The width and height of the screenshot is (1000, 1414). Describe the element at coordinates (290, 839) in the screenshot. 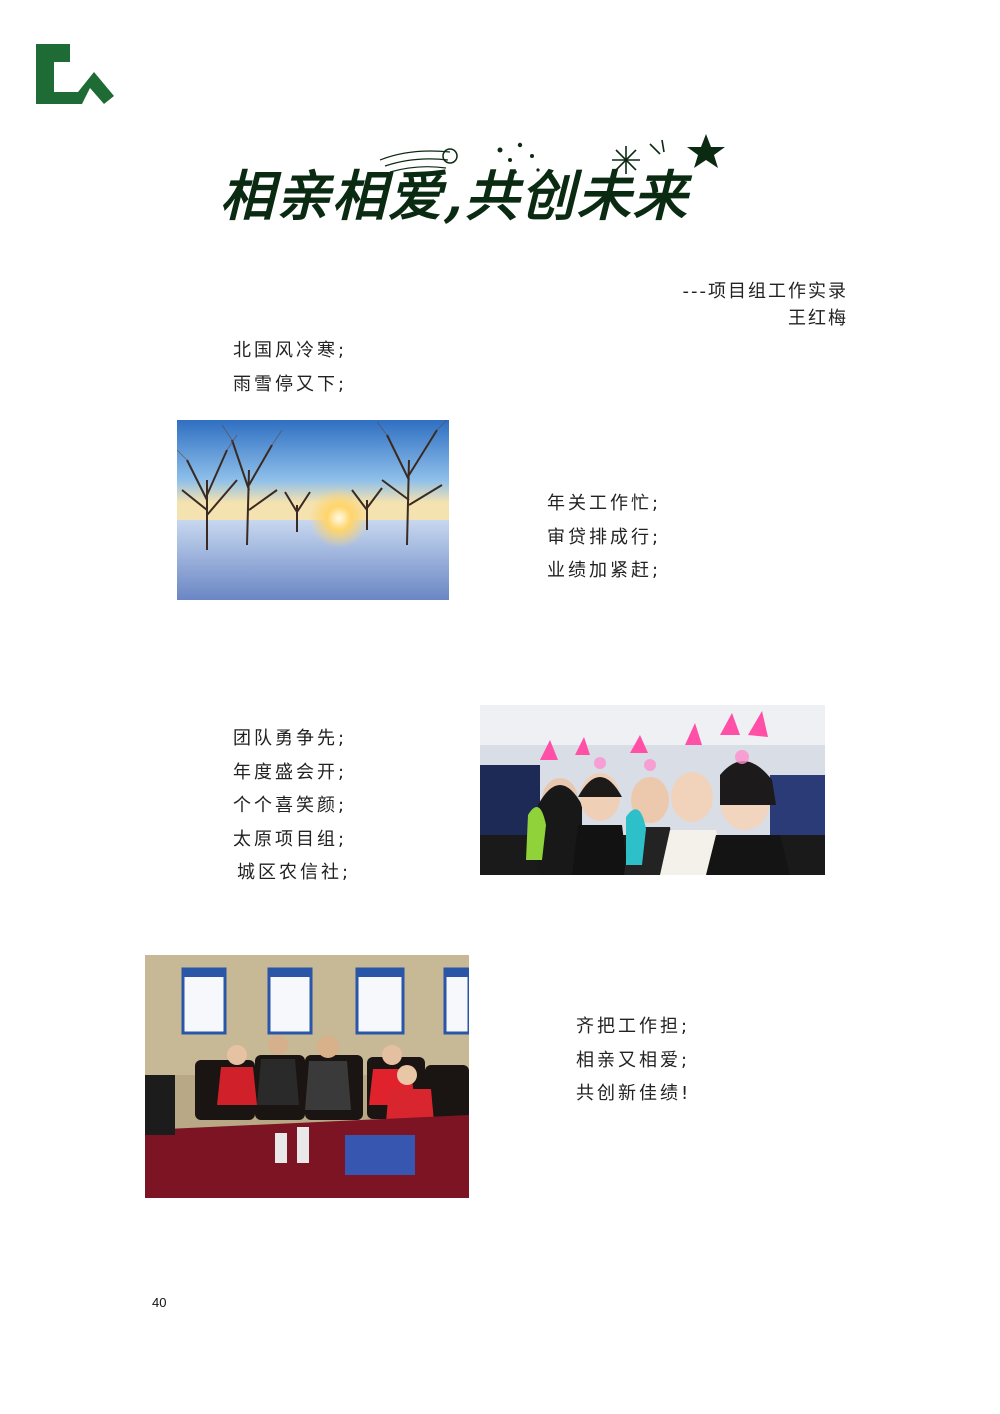

I see `poem-line: 太原项目组;` at that location.